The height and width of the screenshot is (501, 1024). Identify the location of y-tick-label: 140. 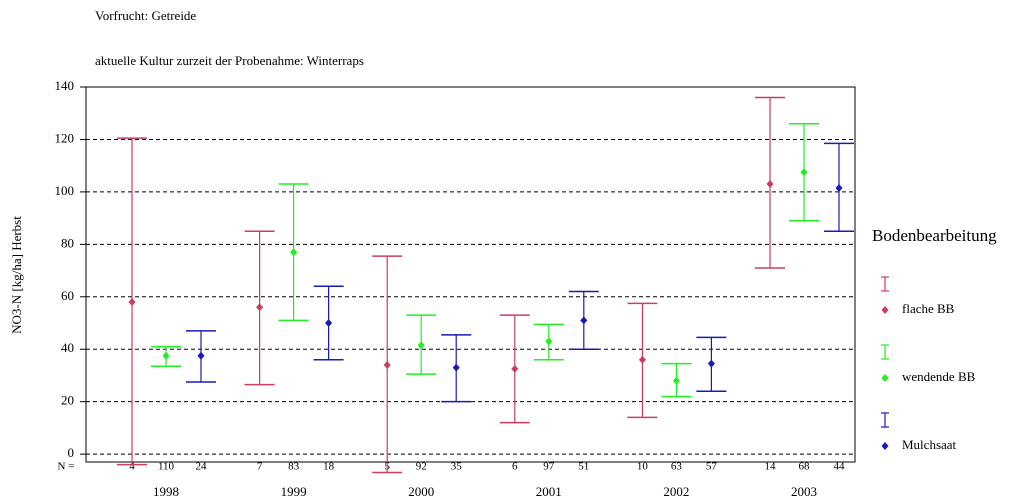
(65, 85).